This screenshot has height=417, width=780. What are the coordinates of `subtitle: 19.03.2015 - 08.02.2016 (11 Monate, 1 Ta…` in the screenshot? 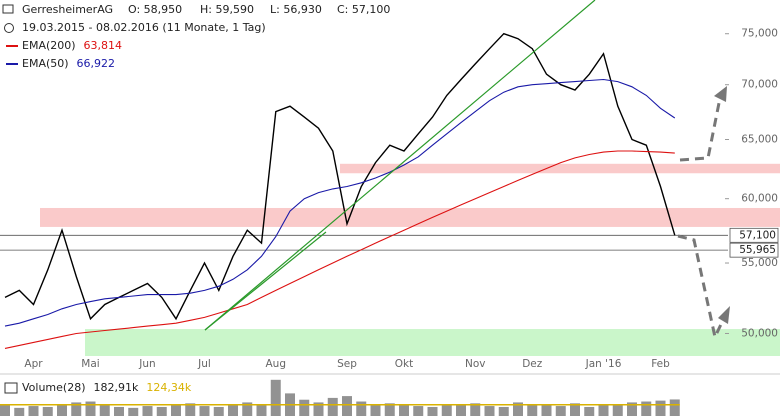 It's located at (144, 27).